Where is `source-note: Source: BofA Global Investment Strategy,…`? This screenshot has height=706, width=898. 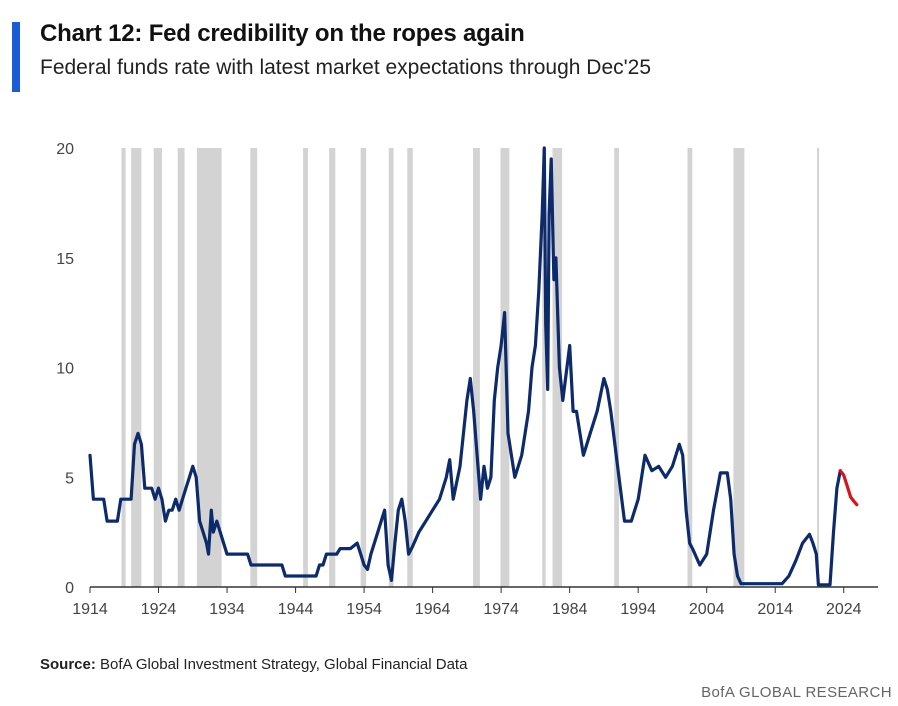
source-note: Source: BofA Global Investment Strategy,… is located at coordinates (253, 664).